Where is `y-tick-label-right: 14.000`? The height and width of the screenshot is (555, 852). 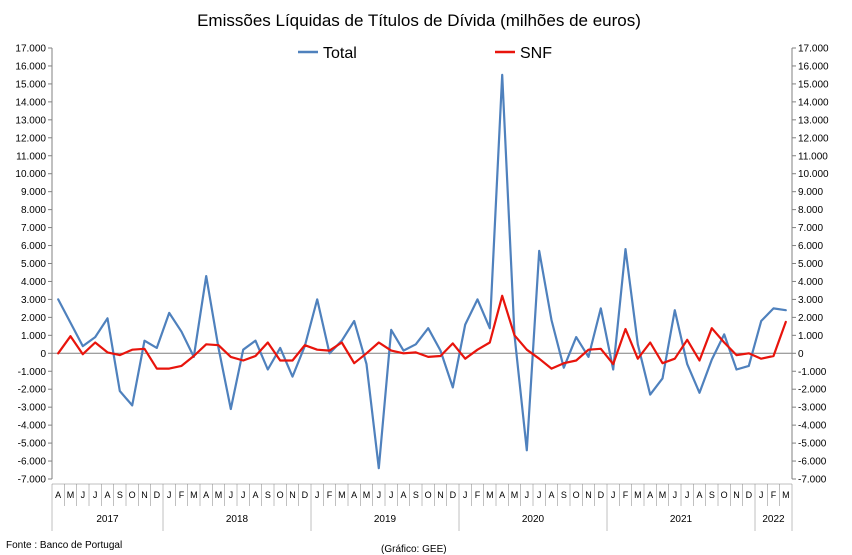
y-tick-label-right: 14.000 is located at coordinates (813, 102).